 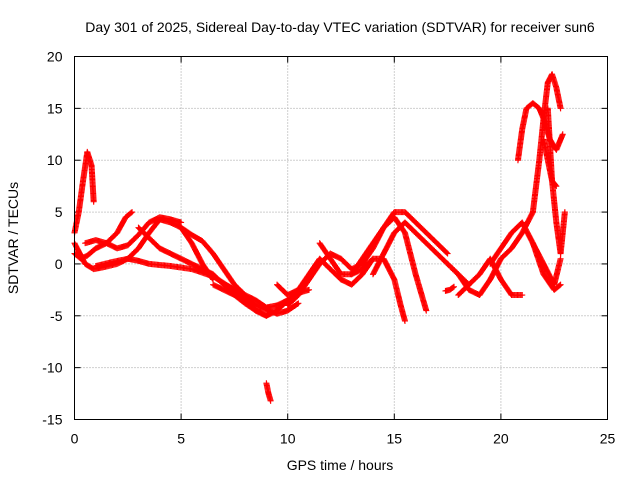 What do you see at coordinates (395, 439) in the screenshot?
I see `x-tick-label: 15` at bounding box center [395, 439].